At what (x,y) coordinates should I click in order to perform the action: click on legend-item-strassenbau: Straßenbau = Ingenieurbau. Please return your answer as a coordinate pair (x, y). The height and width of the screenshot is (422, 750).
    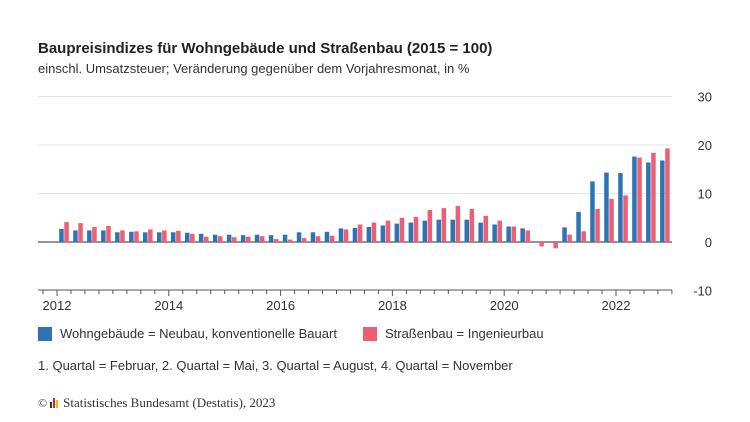
    Looking at the image, I should click on (453, 333).